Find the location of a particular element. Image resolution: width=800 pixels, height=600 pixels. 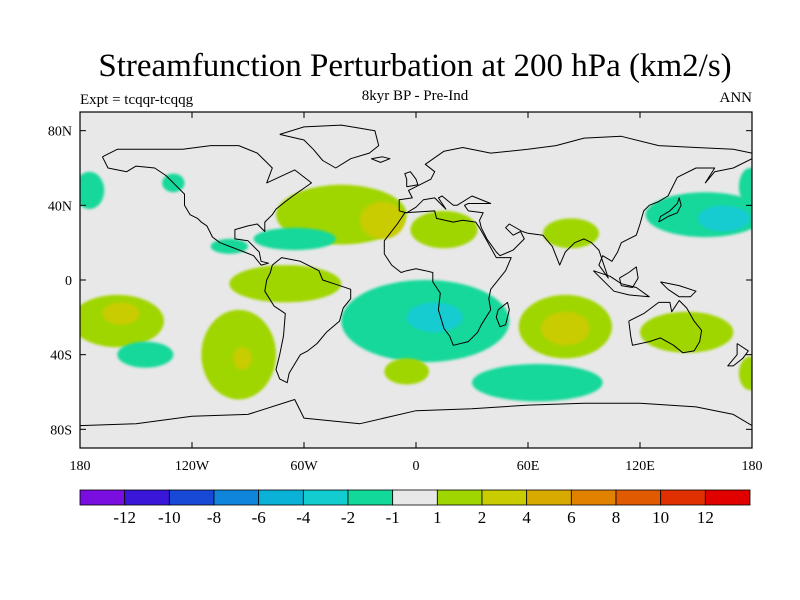

lon-label: 120E is located at coordinates (640, 466).